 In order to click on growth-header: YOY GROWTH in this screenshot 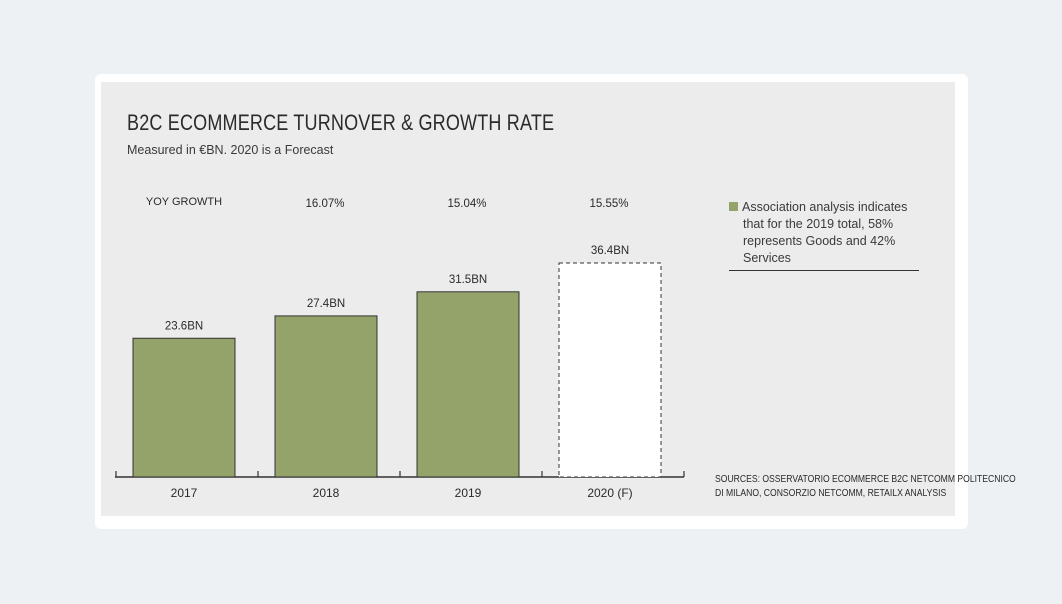, I will do `click(184, 202)`.